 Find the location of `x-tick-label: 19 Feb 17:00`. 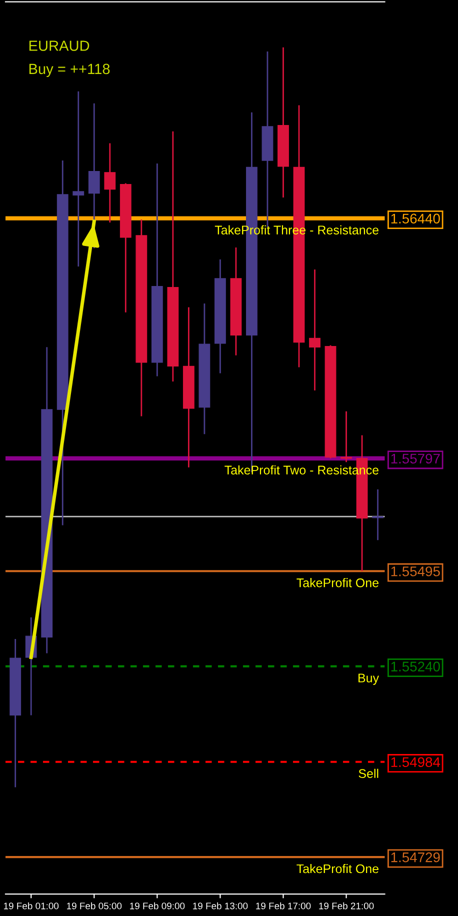

x-tick-label: 19 Feb 17:00 is located at coordinates (283, 906).